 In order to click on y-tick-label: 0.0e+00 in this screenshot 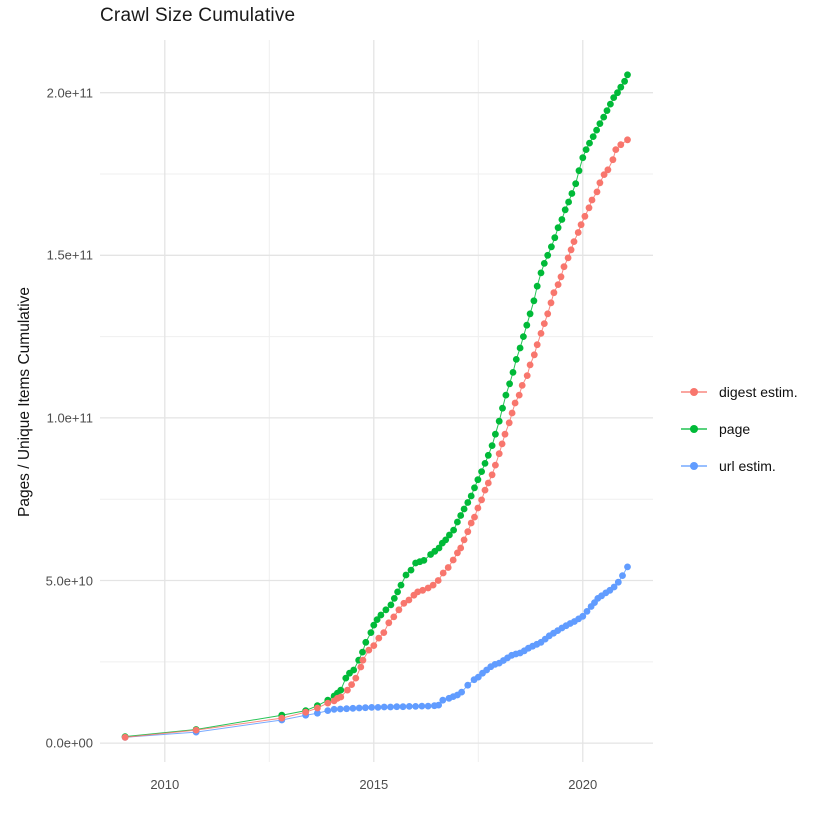, I will do `click(69, 743)`.